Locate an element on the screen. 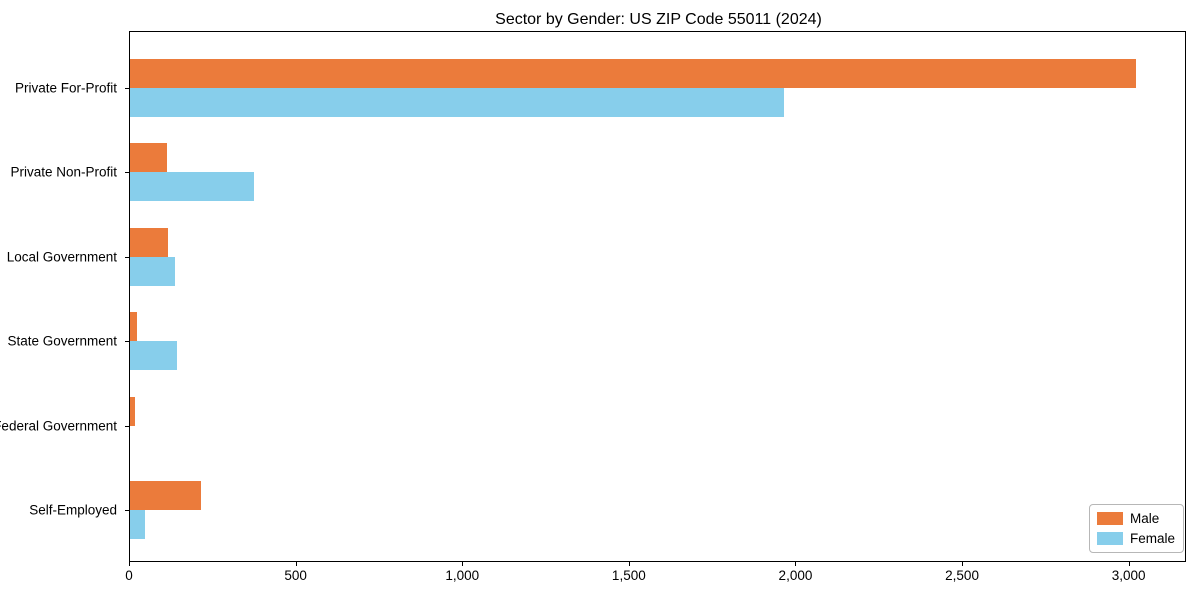 This screenshot has width=1200, height=600. x-tick-label-0: 0 is located at coordinates (129, 575).